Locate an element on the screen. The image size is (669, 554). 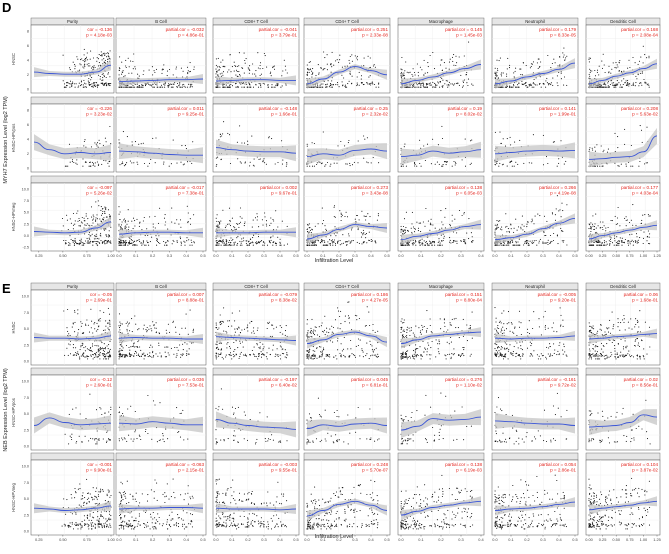
subplot: partial.cor = 0.25p = 2.32e-02 is located at coordinates (347, 134).